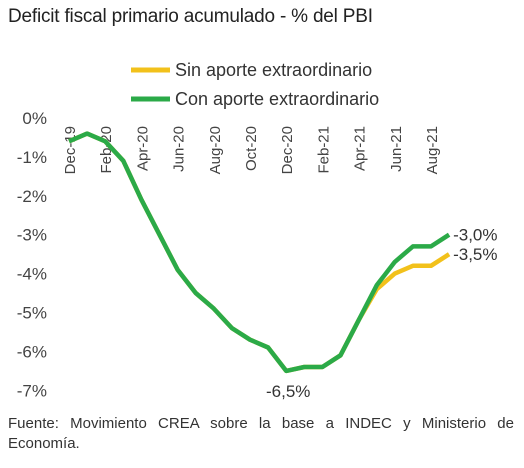 The width and height of the screenshot is (524, 468). Describe the element at coordinates (360, 148) in the screenshot. I see `x-tick-label: Apr-21` at that location.